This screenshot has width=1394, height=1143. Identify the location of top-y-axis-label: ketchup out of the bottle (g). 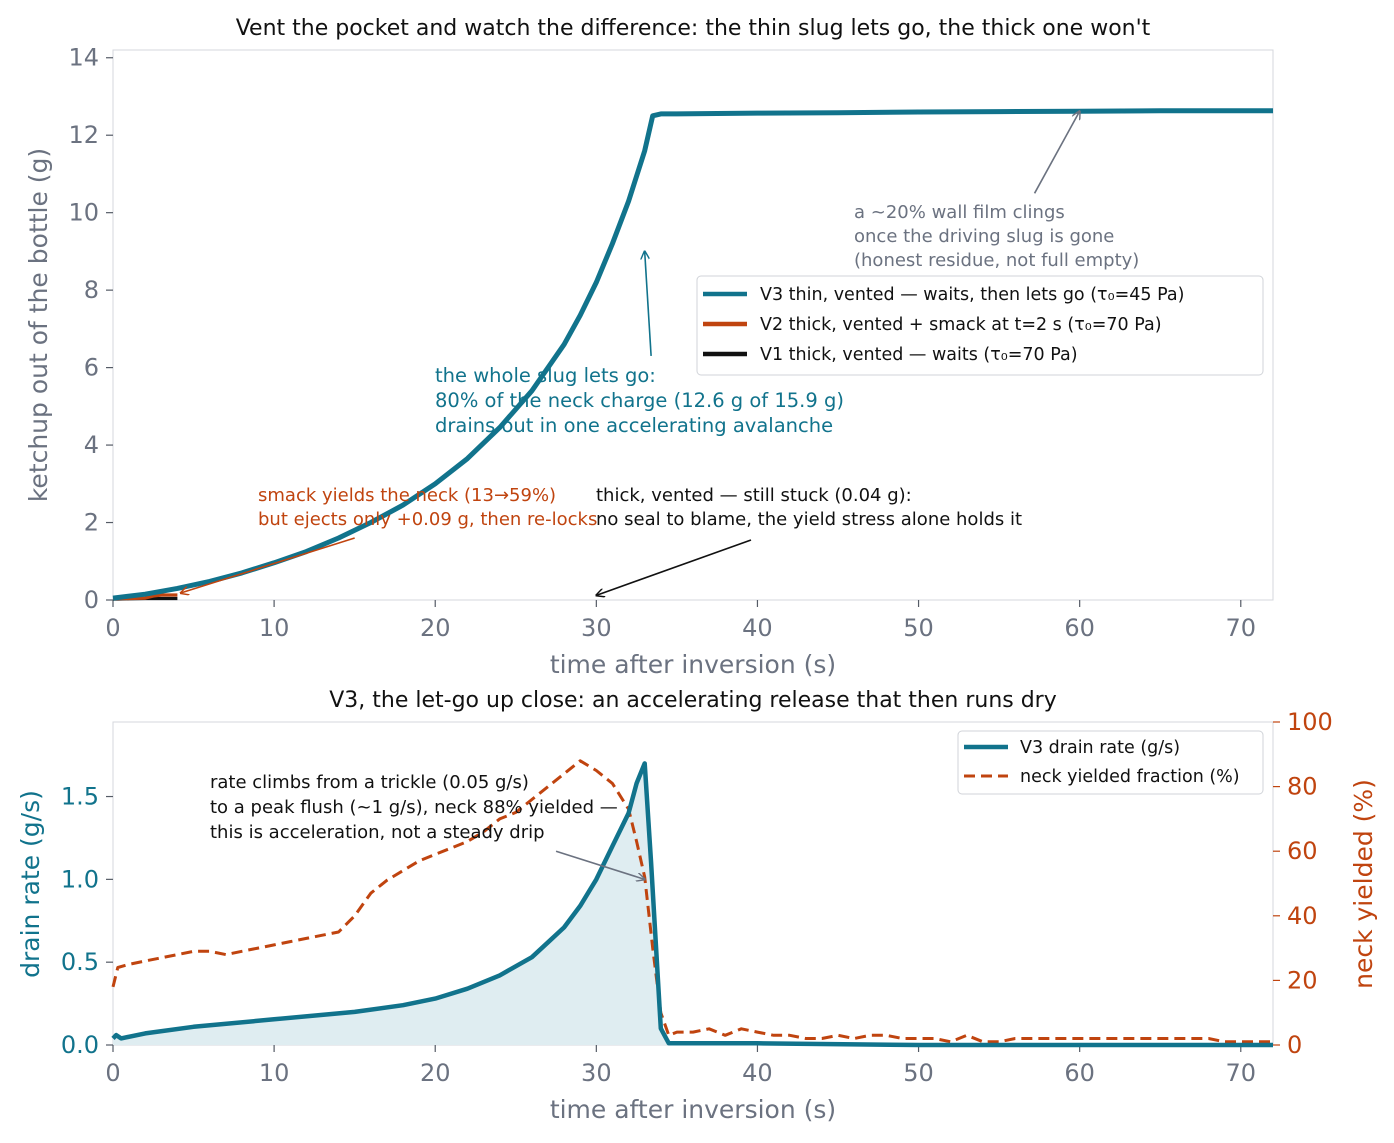
(38, 325).